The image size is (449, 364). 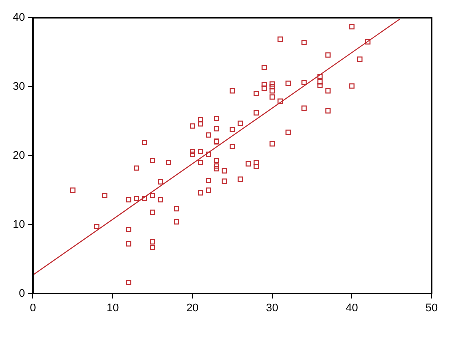 I want to click on x-tick-label: 20, so click(x=192, y=308).